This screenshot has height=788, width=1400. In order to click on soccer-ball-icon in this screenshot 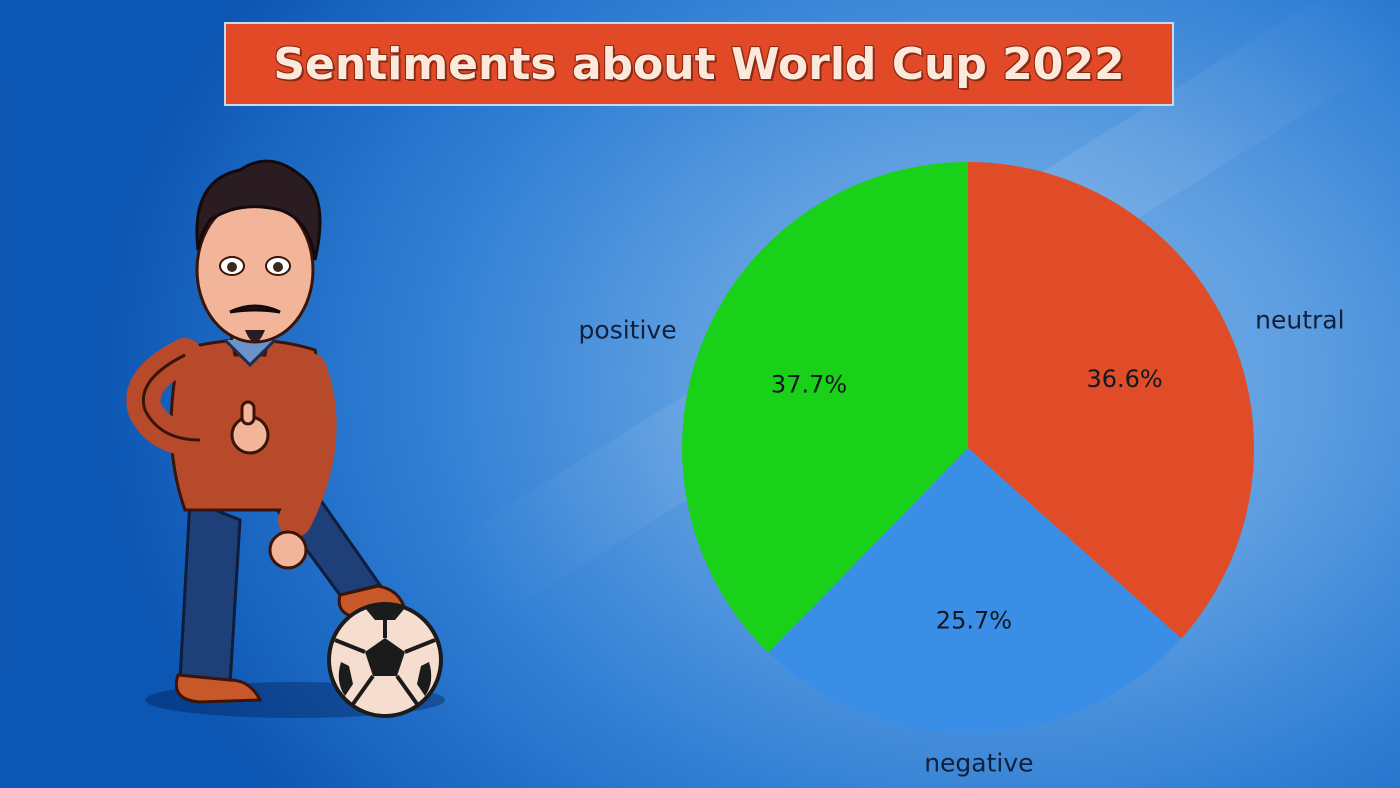, I will do `click(385, 660)`.